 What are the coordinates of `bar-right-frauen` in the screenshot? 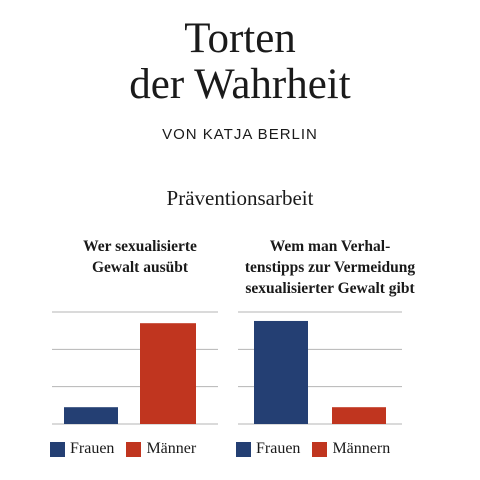 It's located at (281, 372).